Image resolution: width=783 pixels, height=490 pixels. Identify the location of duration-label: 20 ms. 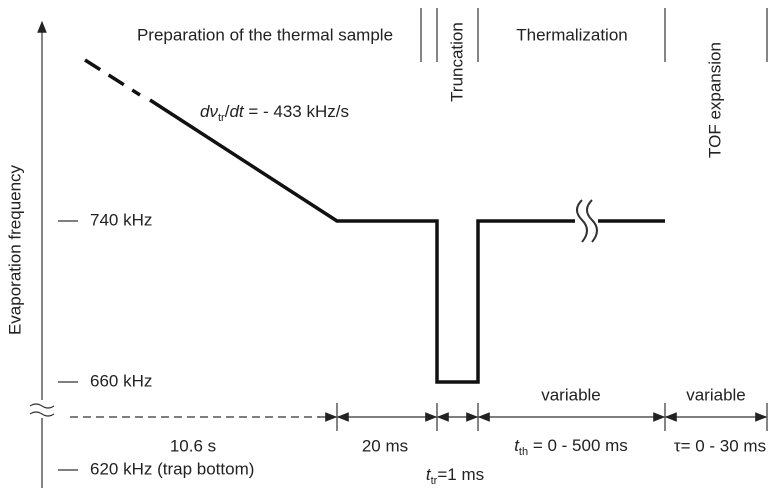
(385, 445).